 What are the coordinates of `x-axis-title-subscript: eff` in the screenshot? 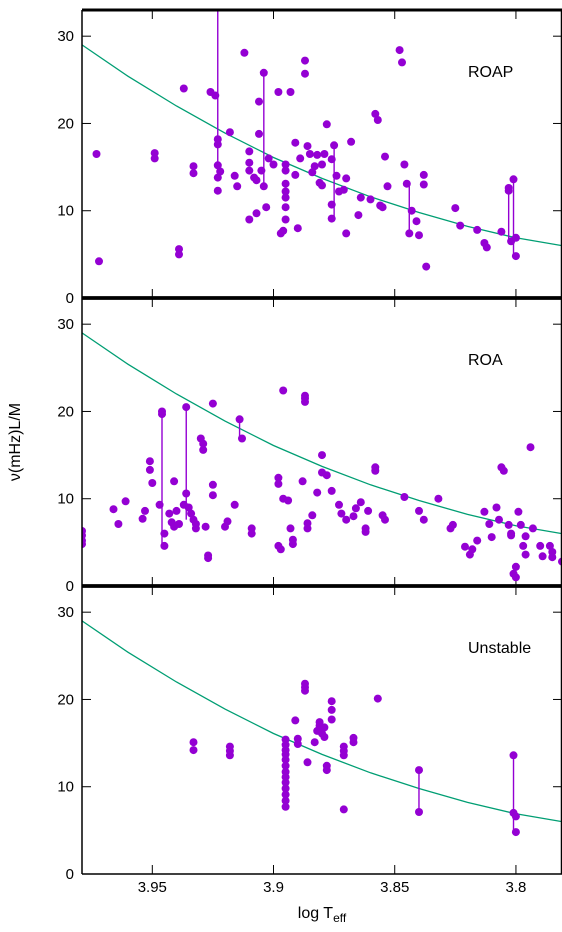 It's located at (340, 918).